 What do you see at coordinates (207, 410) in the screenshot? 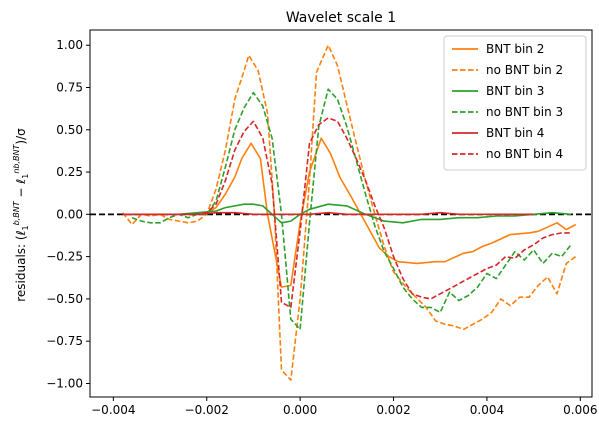
I see `x-tick-label: −0.002` at bounding box center [207, 410].